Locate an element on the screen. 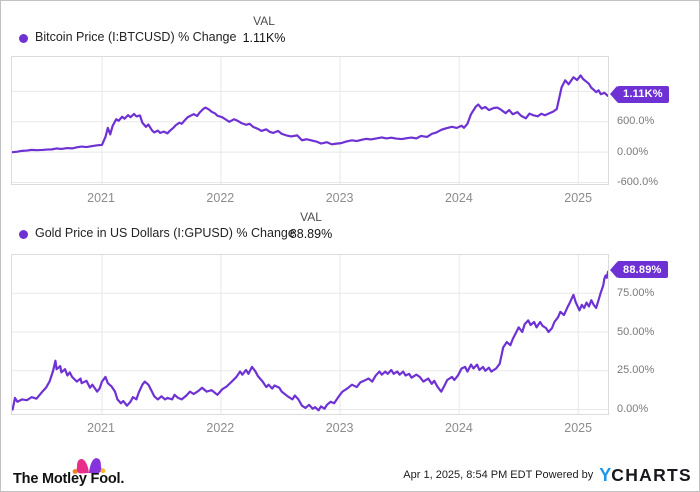 The height and width of the screenshot is (492, 700). gold-current-value: 88.89% is located at coordinates (311, 234).